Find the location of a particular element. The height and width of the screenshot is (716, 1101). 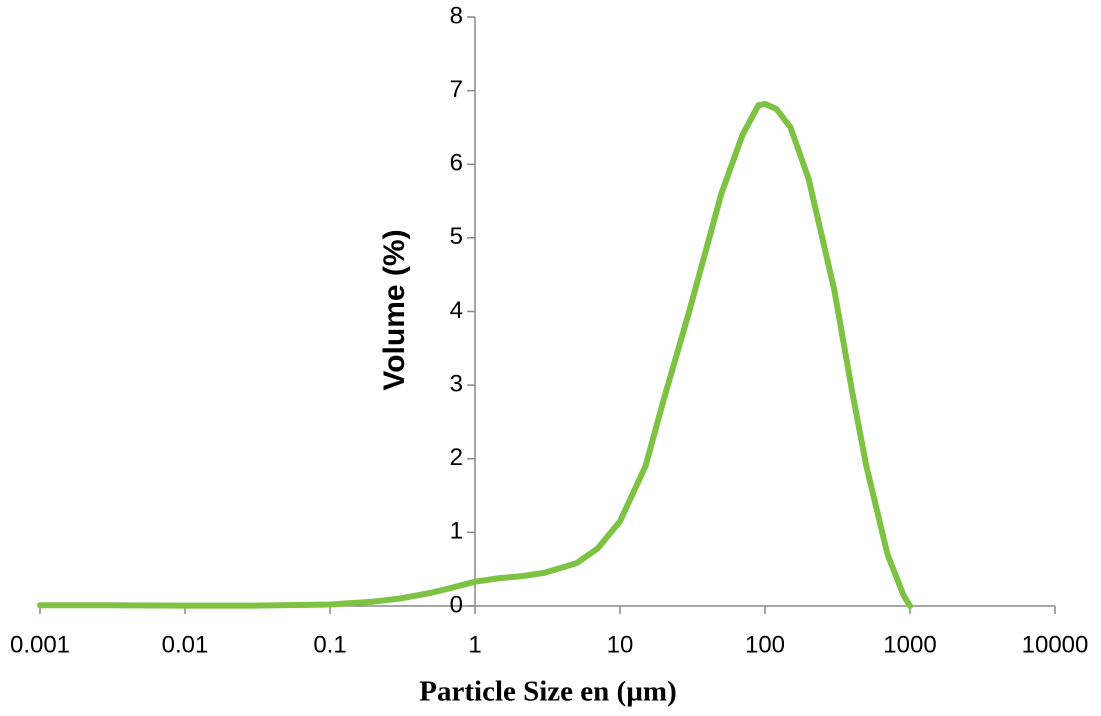

y-tick-label: 5 is located at coordinates (456, 236).